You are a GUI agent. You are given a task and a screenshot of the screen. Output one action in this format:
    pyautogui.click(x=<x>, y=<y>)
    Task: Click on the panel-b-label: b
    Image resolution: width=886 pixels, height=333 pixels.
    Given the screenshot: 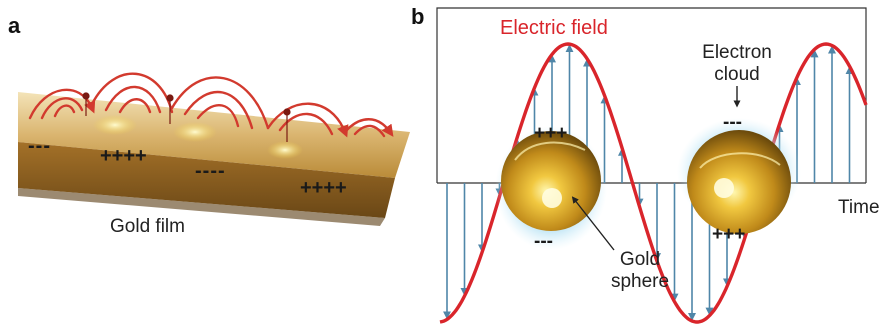 What is the action you would take?
    pyautogui.click(x=417, y=16)
    